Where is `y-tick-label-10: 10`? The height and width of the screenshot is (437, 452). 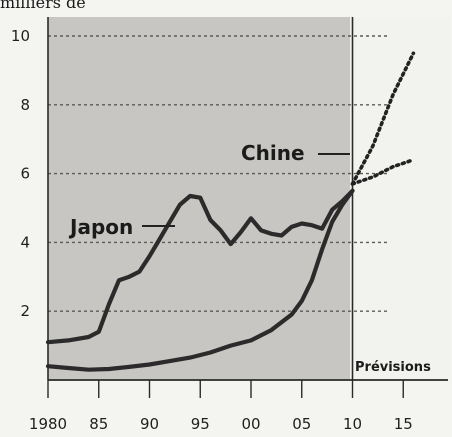 y-tick-label-10: 10 is located at coordinates (20, 36).